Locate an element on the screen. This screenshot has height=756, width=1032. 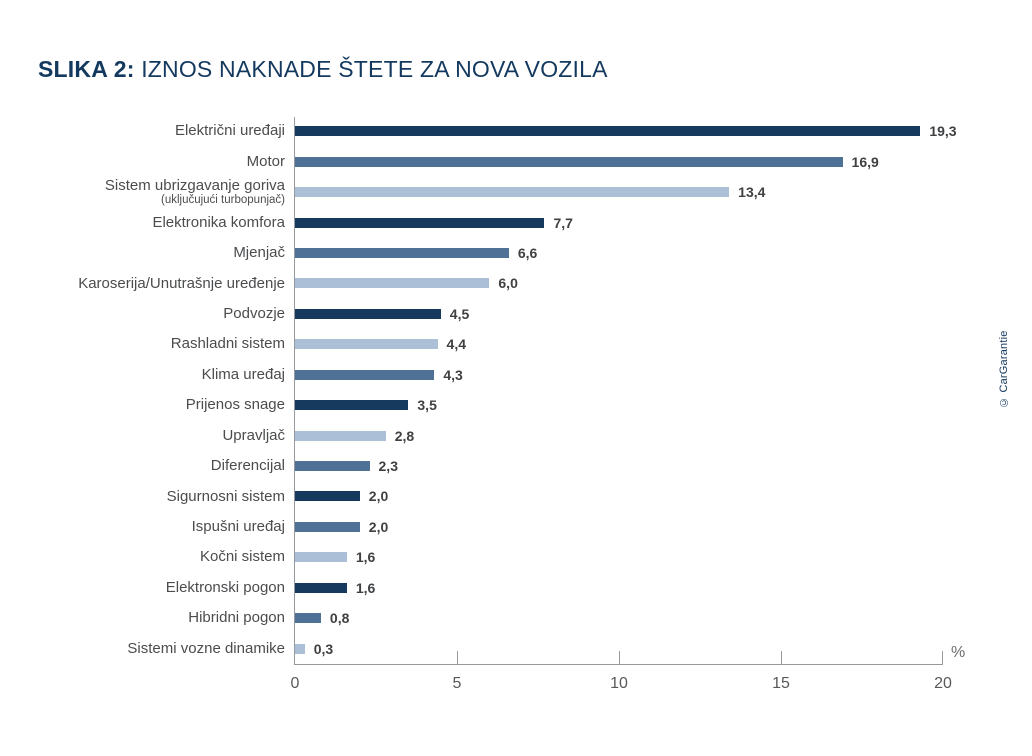
row-label: Klima uređaj is located at coordinates (243, 374).